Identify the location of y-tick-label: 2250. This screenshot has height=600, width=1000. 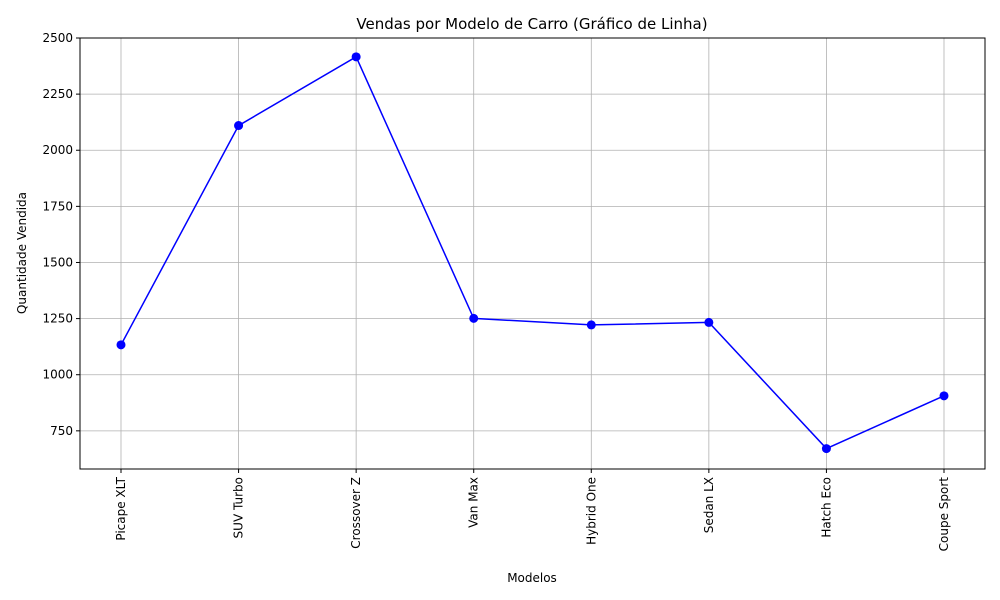
(57, 94).